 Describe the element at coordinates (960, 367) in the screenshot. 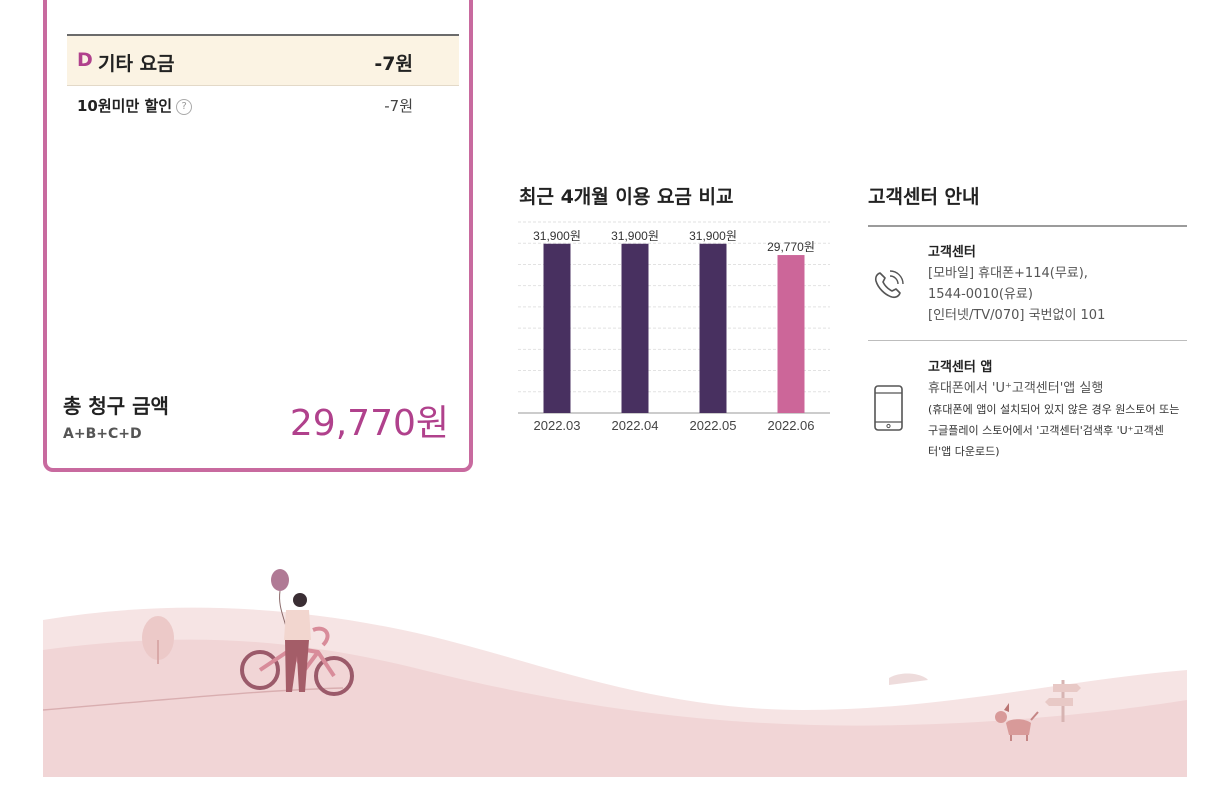

I see `app-heading: 고객센터 앱` at that location.